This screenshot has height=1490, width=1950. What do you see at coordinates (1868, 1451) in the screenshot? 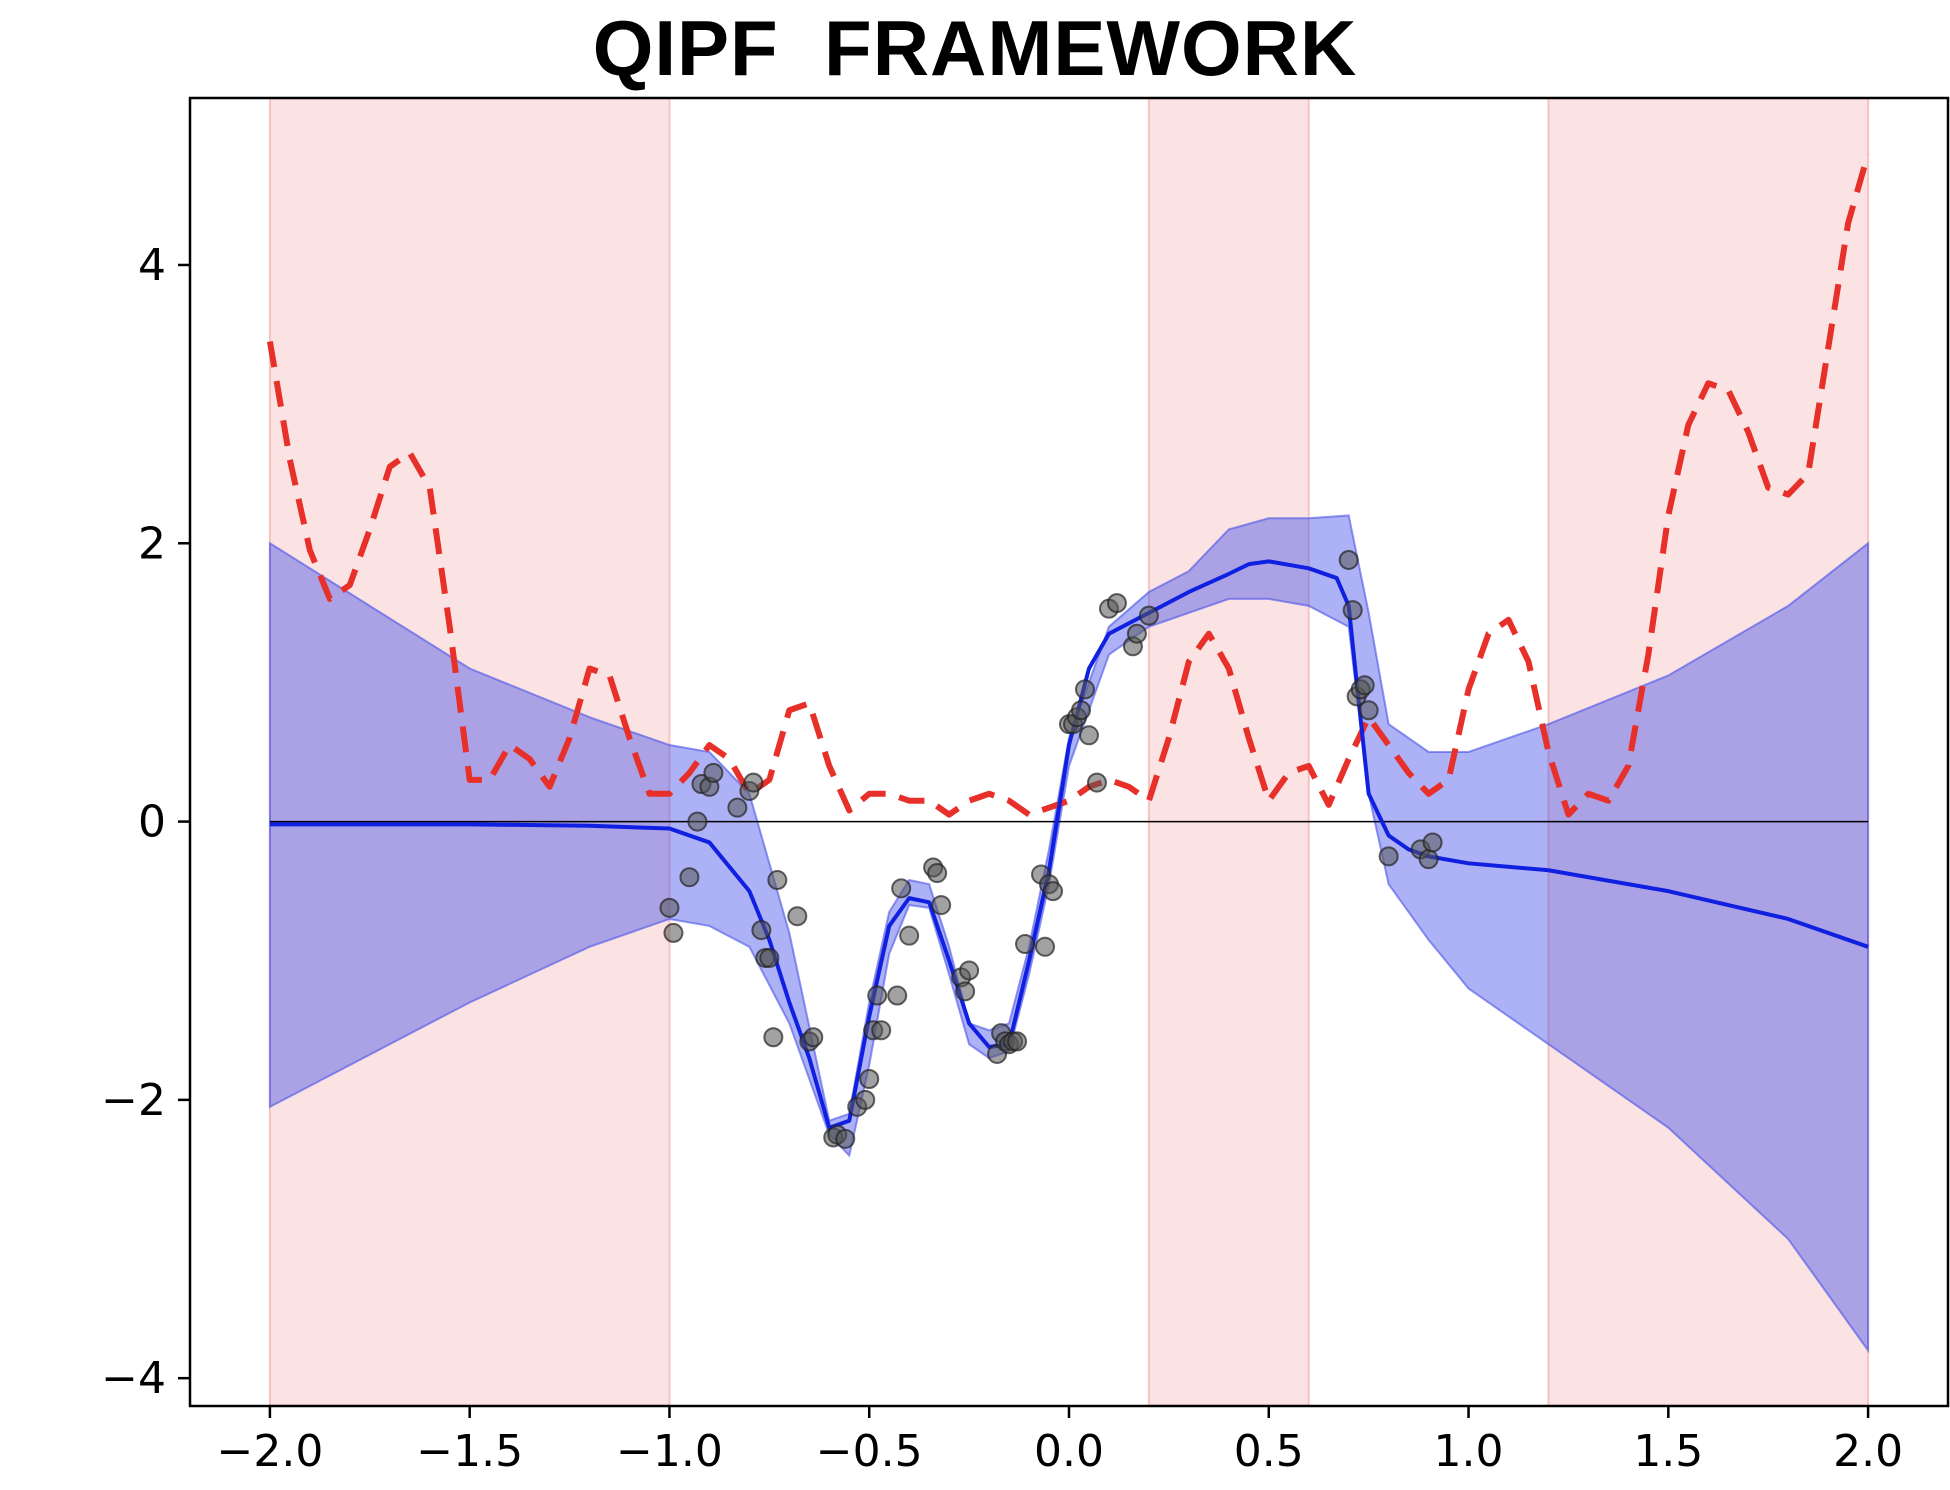
I see `x-tick-label: 2.0` at bounding box center [1868, 1451].